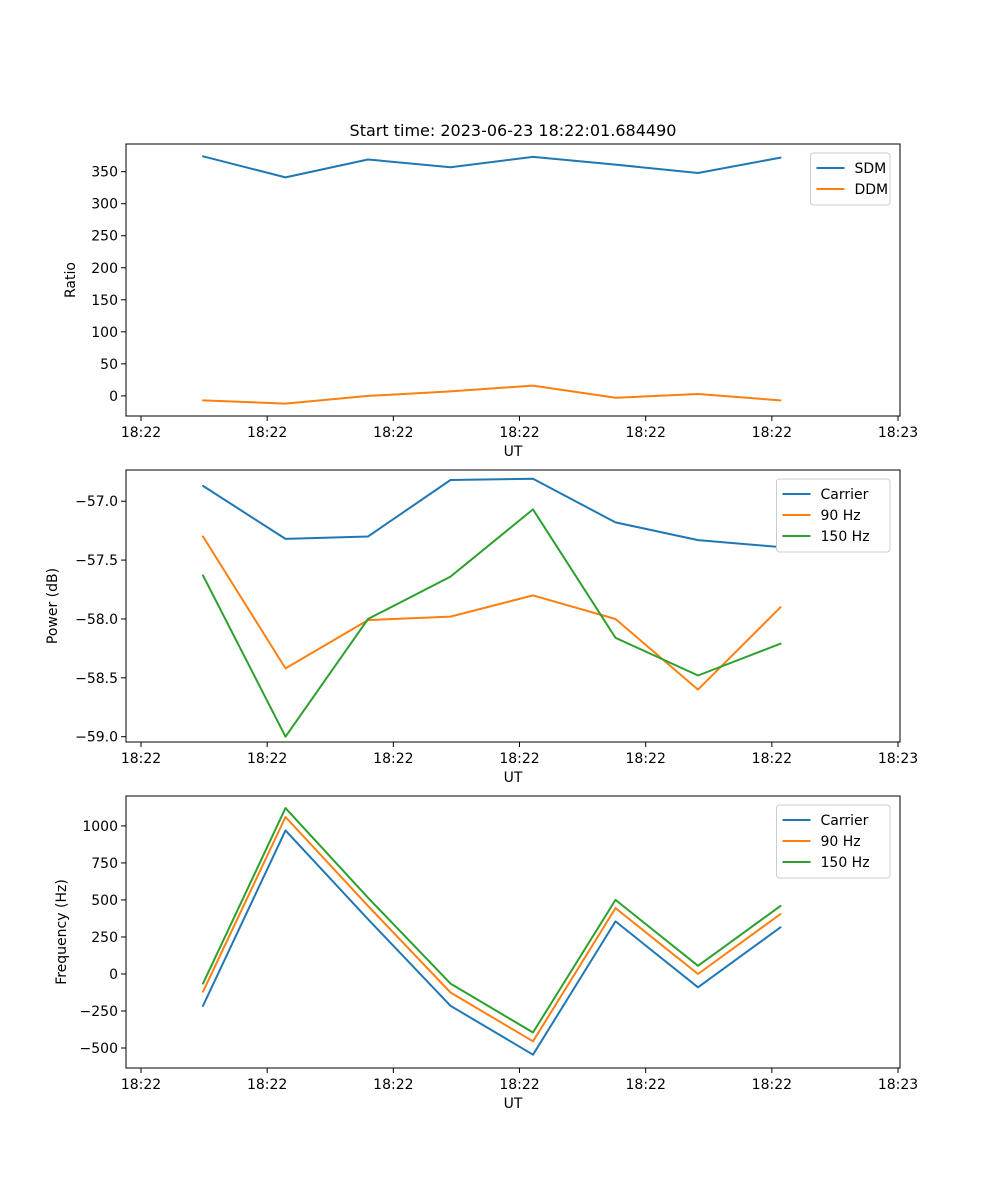 Image resolution: width=1000 pixels, height=1200 pixels. I want to click on legend-label: DDM, so click(872, 190).